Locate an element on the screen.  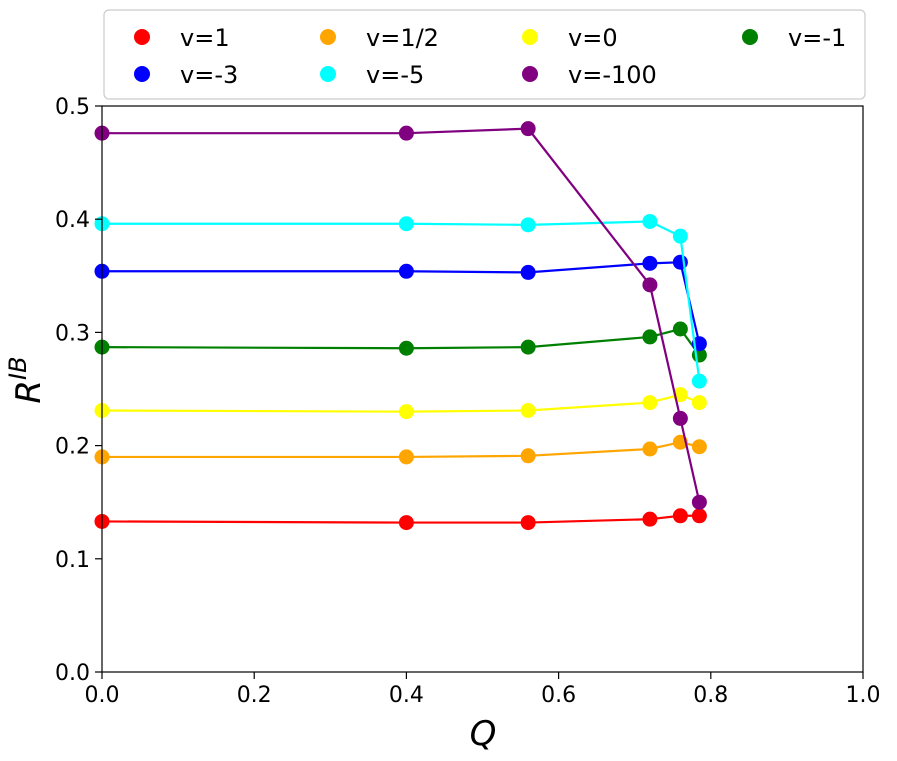
y-tick-label: 0.1 is located at coordinates (72, 560).